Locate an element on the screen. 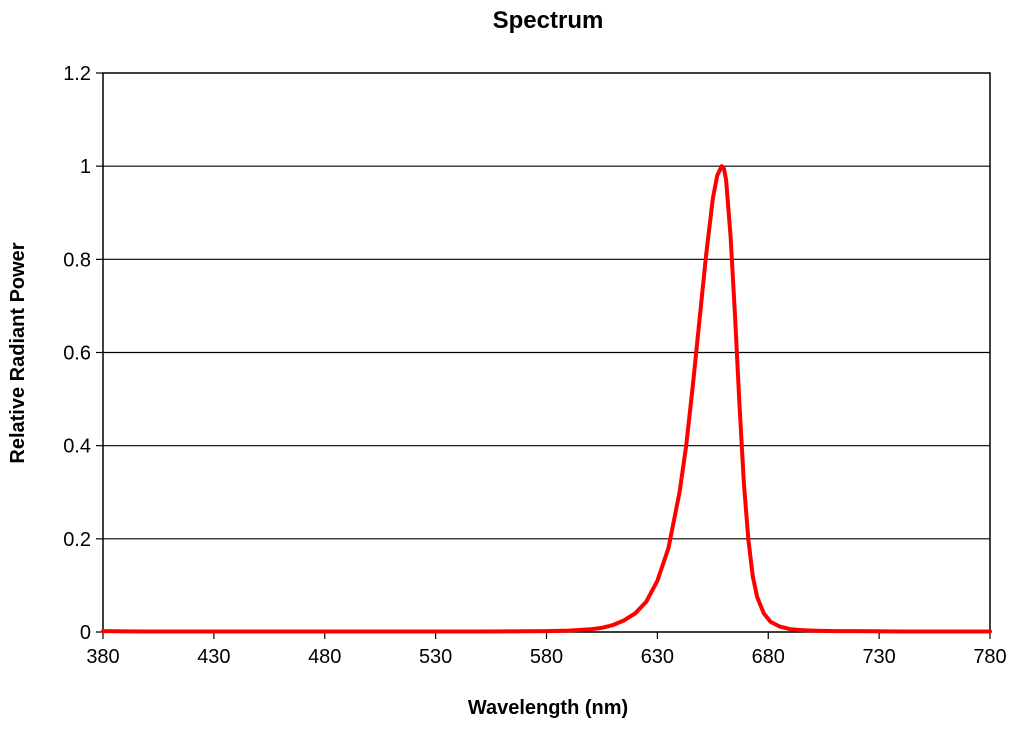 This screenshot has width=1017, height=731. chart-title: Spectrum is located at coordinates (548, 20).